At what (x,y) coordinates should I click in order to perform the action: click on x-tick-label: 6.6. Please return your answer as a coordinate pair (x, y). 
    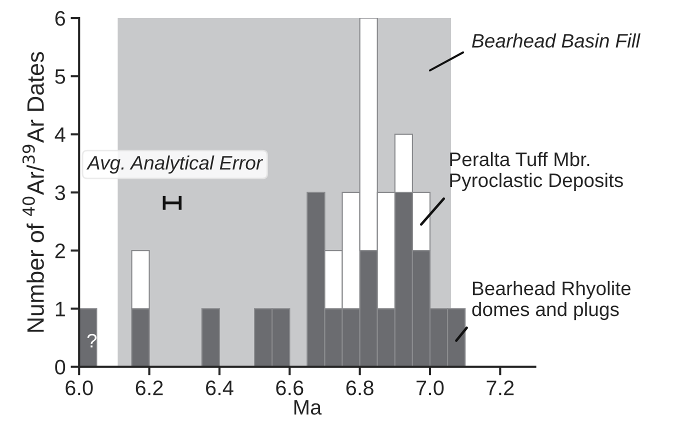
    Looking at the image, I should click on (290, 388).